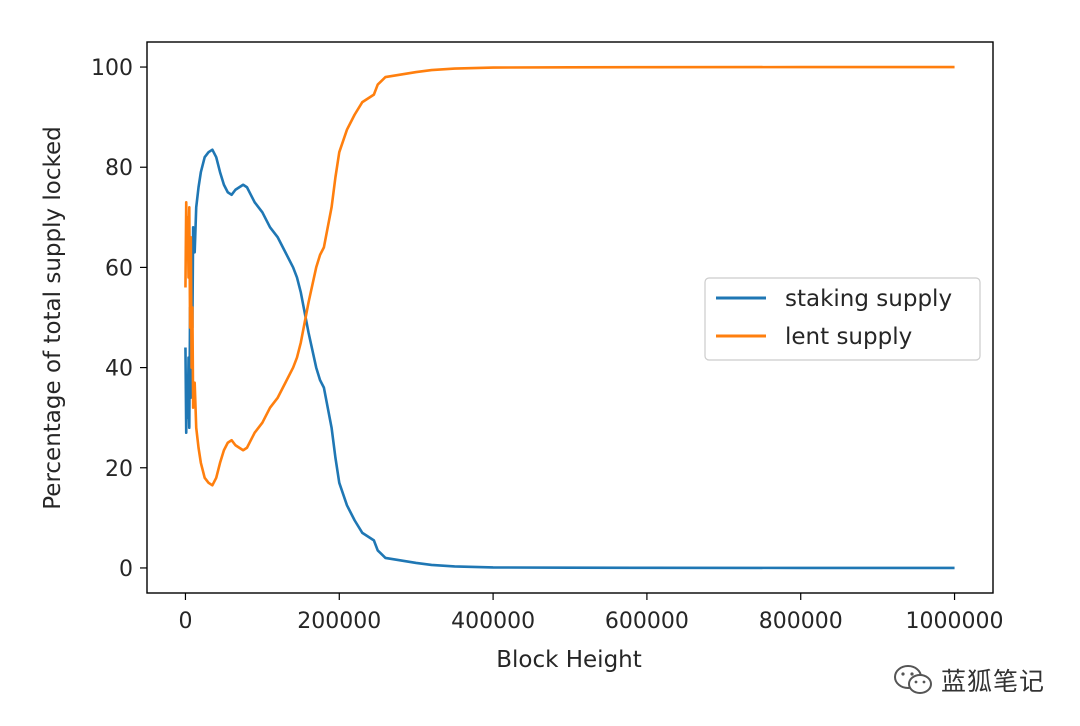 The height and width of the screenshot is (726, 1080). I want to click on legend-box, so click(842, 319).